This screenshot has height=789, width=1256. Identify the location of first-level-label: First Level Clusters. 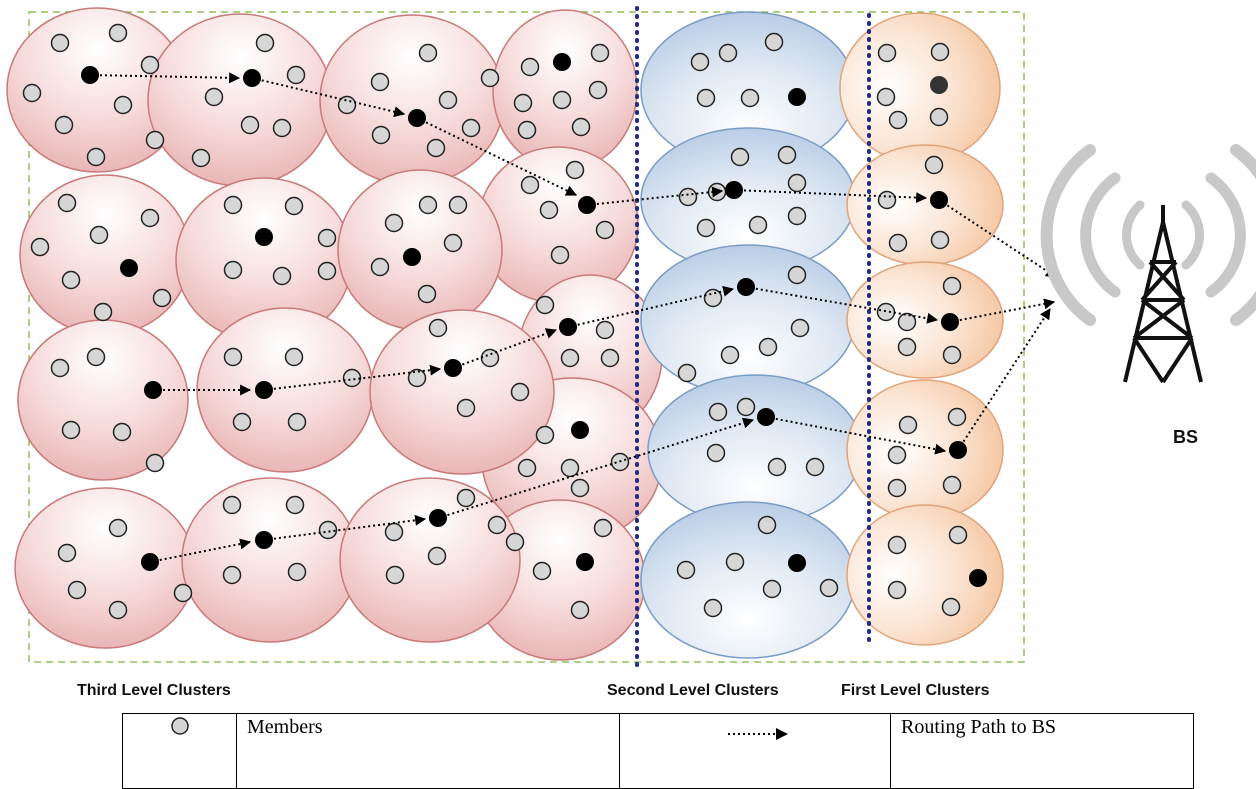
(915, 690).